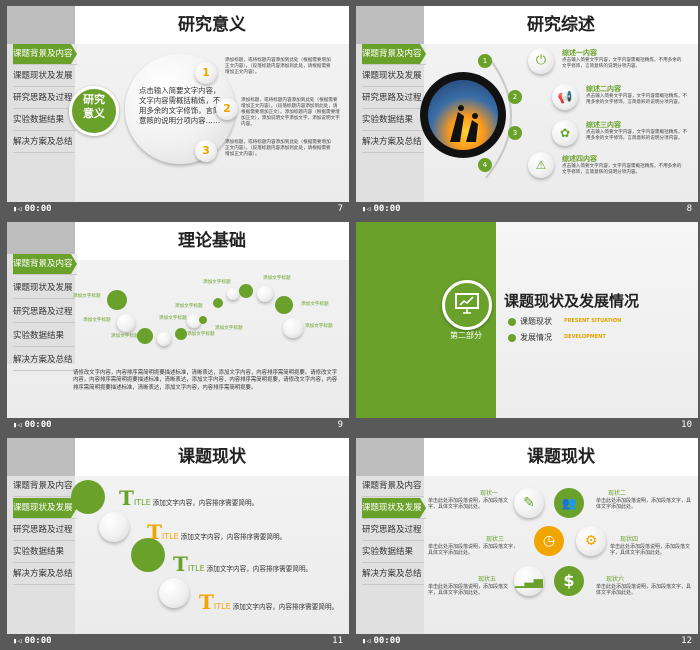 This screenshot has height=650, width=700. What do you see at coordinates (473, 550) in the screenshot?
I see `item-body: 单击此处添加段落说明，添加段落文字，具体文字添加此处。` at bounding box center [473, 550].